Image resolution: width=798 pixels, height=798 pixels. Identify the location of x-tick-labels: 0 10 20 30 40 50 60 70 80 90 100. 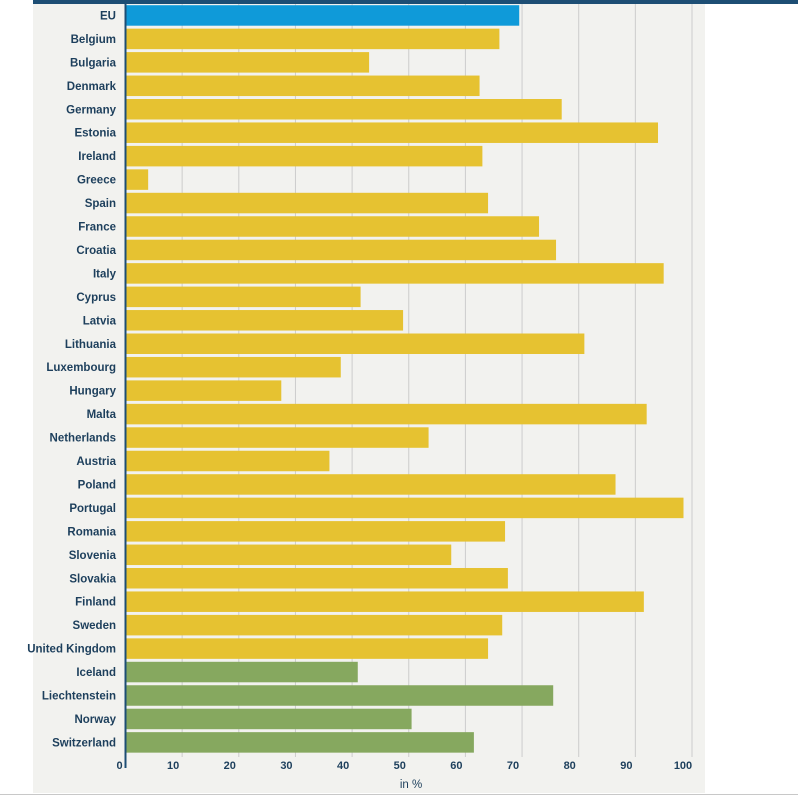
(404, 766).